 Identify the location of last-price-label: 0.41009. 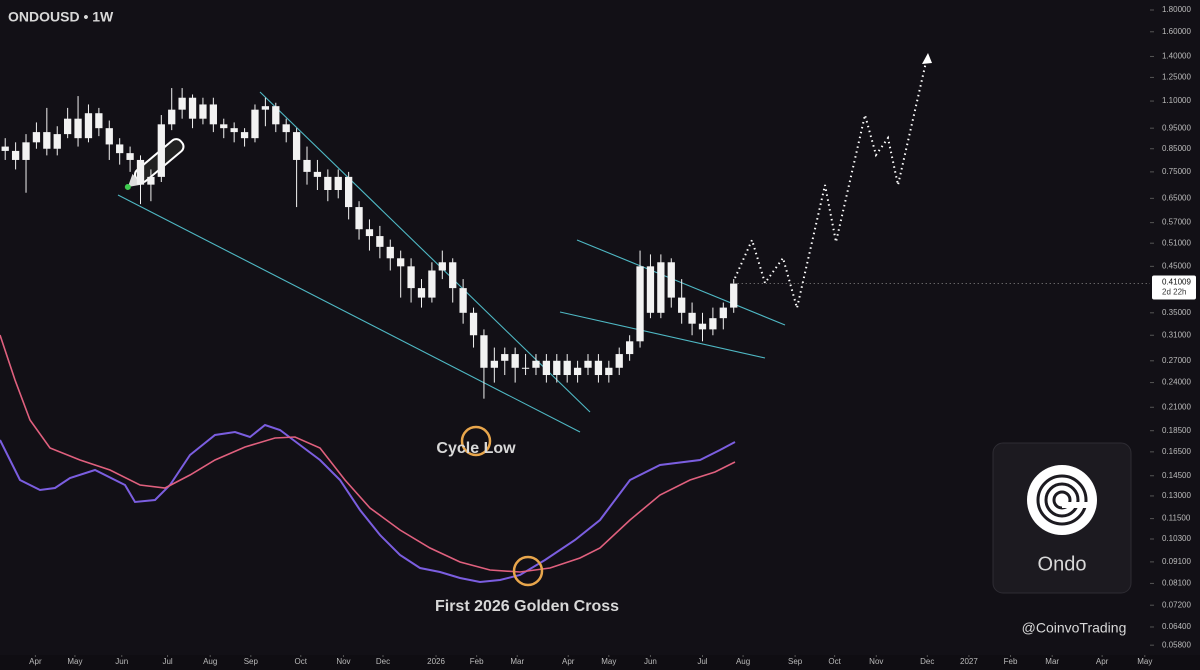
(1176, 282).